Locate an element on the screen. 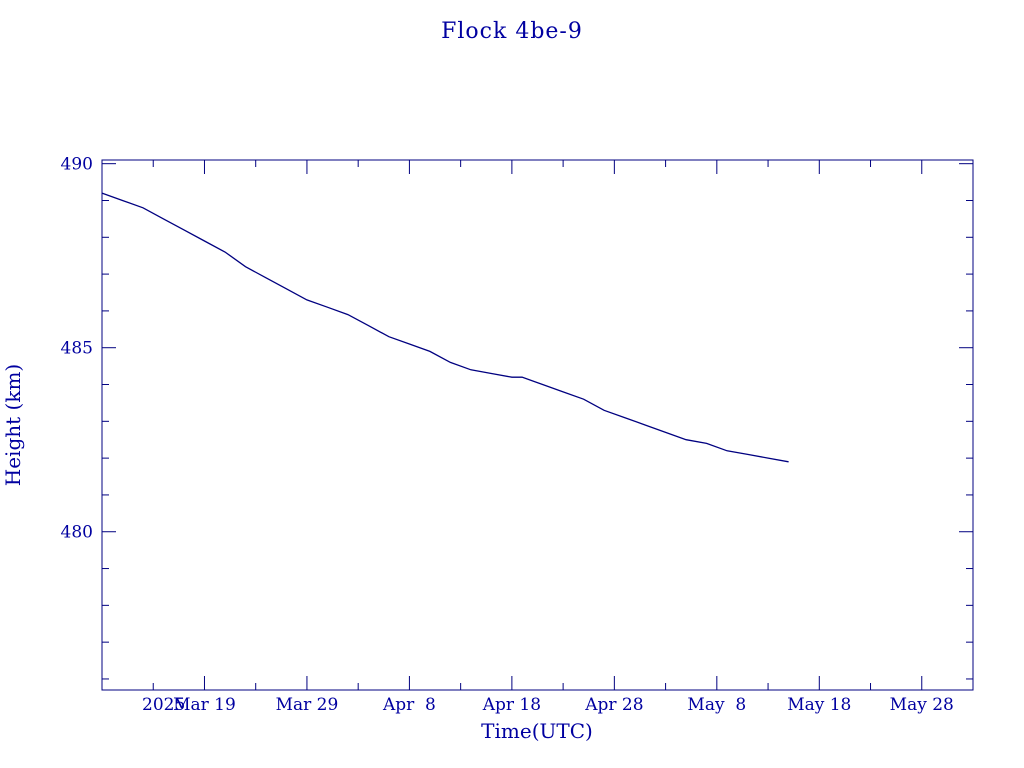 The image size is (1024, 768). chart-title: Flock 4be-9 is located at coordinates (512, 31).